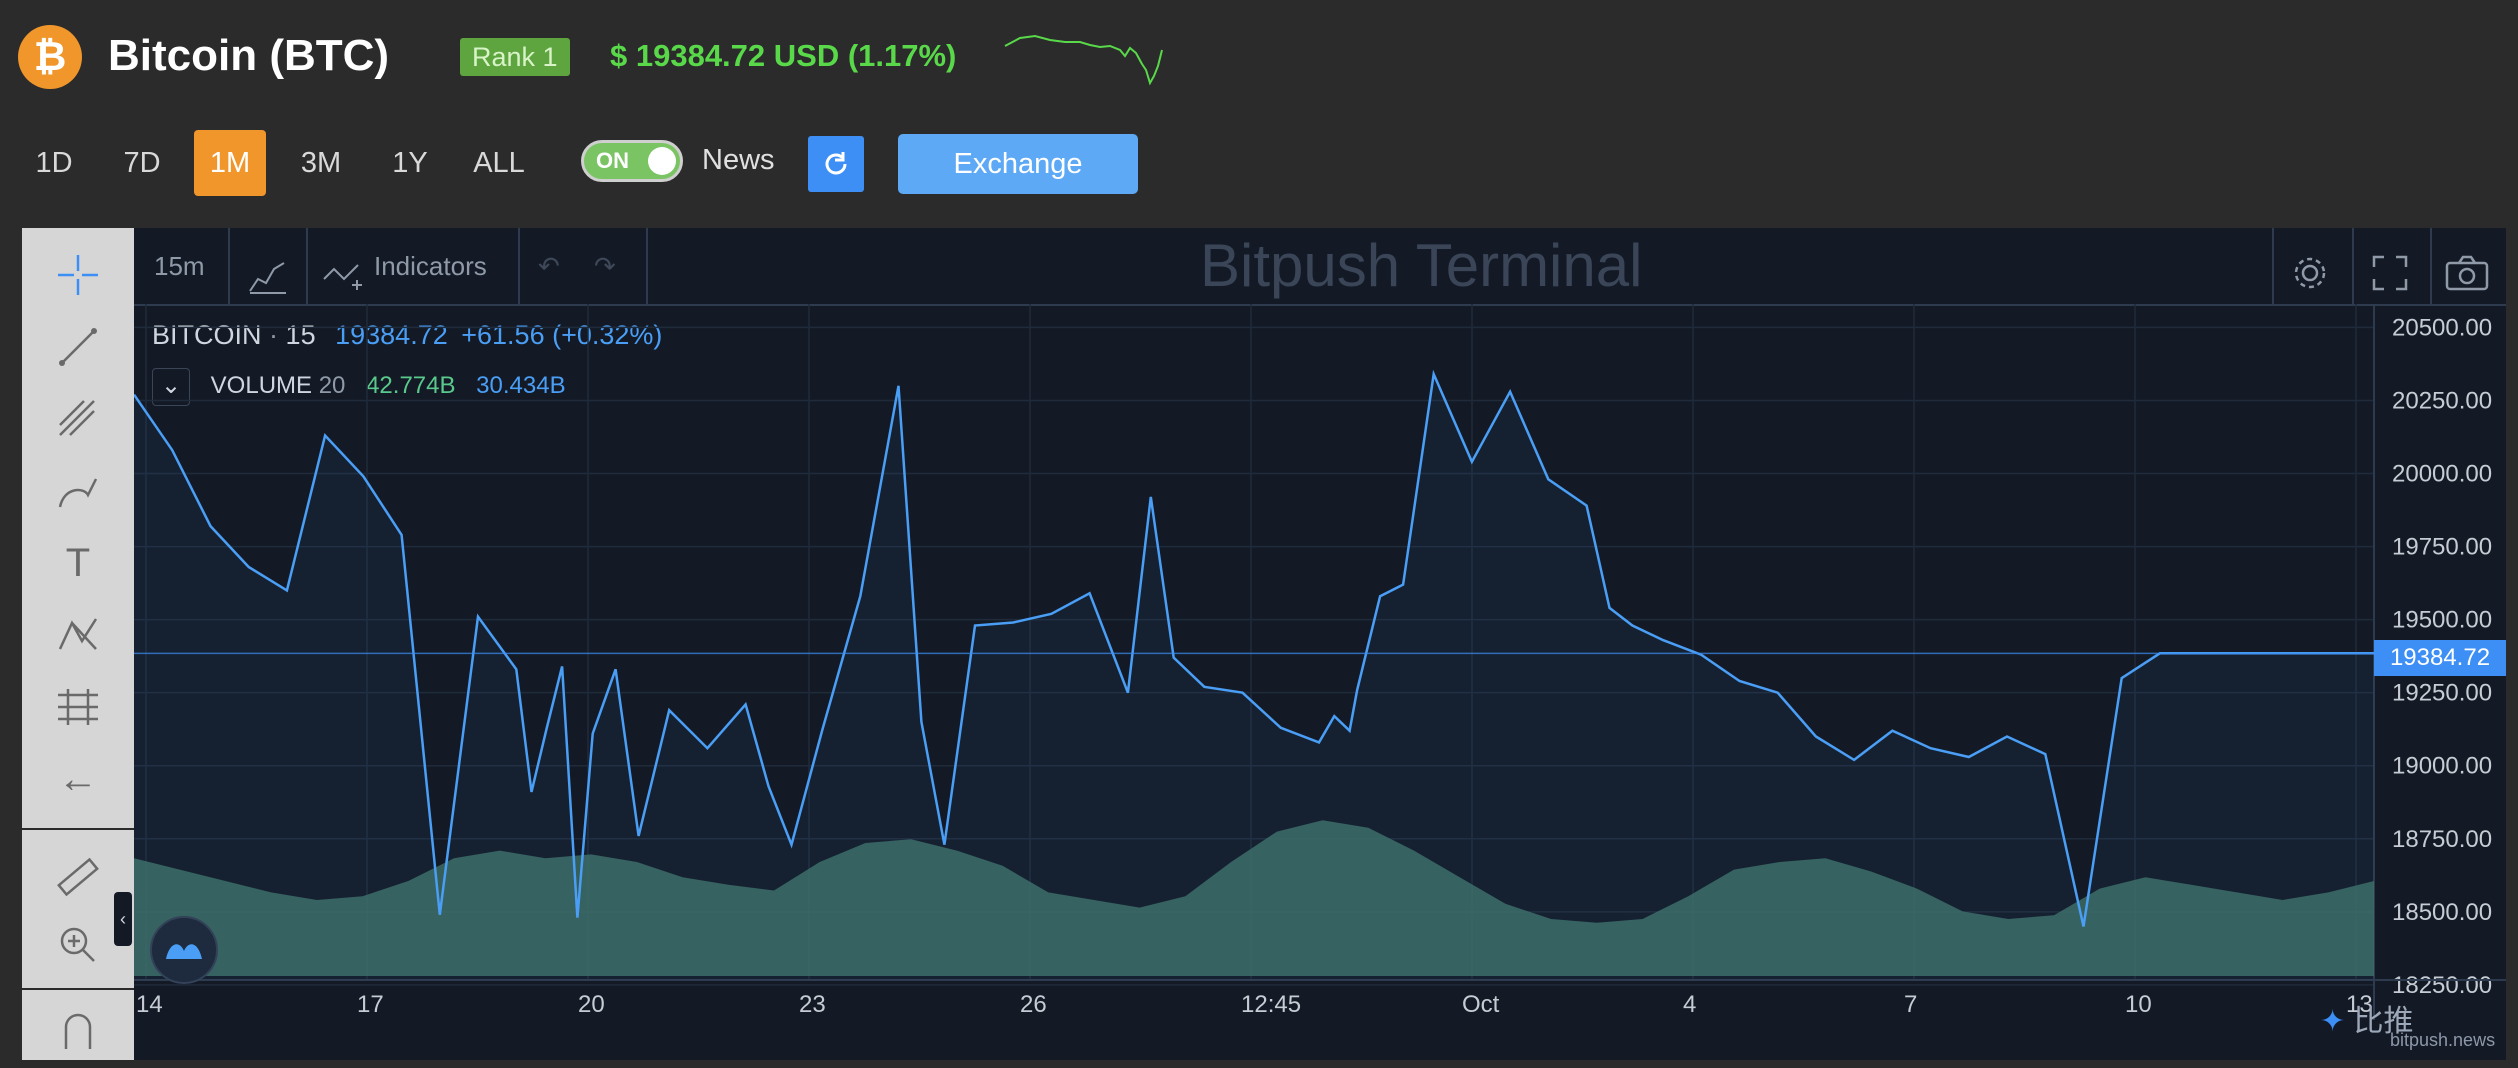 The height and width of the screenshot is (1068, 2518). I want to click on range-1d-button: 1D, so click(54, 163).